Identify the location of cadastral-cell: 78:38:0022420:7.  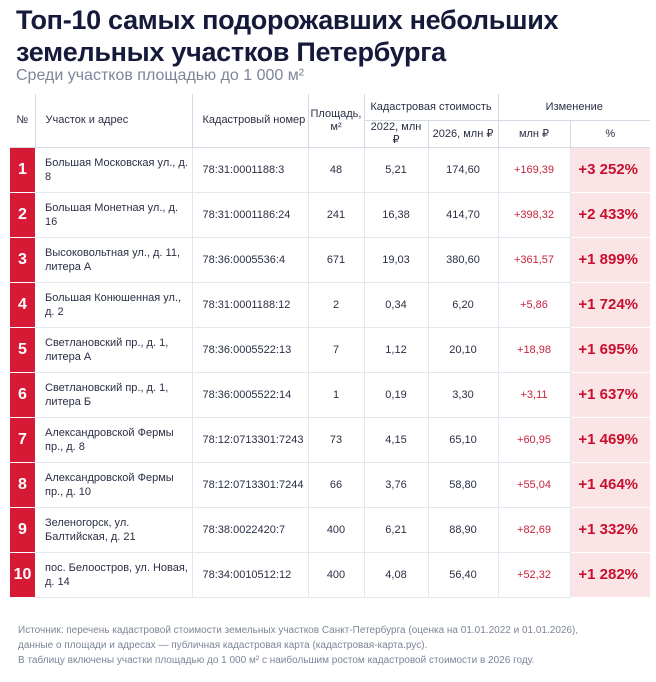
(250, 530).